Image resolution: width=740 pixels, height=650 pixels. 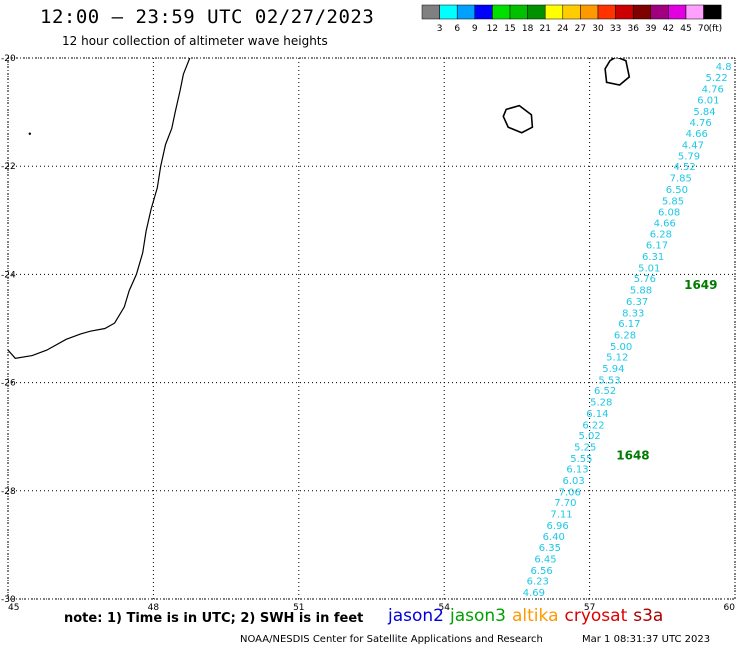 I want to click on wave-height-value: 6.01, so click(x=708, y=101).